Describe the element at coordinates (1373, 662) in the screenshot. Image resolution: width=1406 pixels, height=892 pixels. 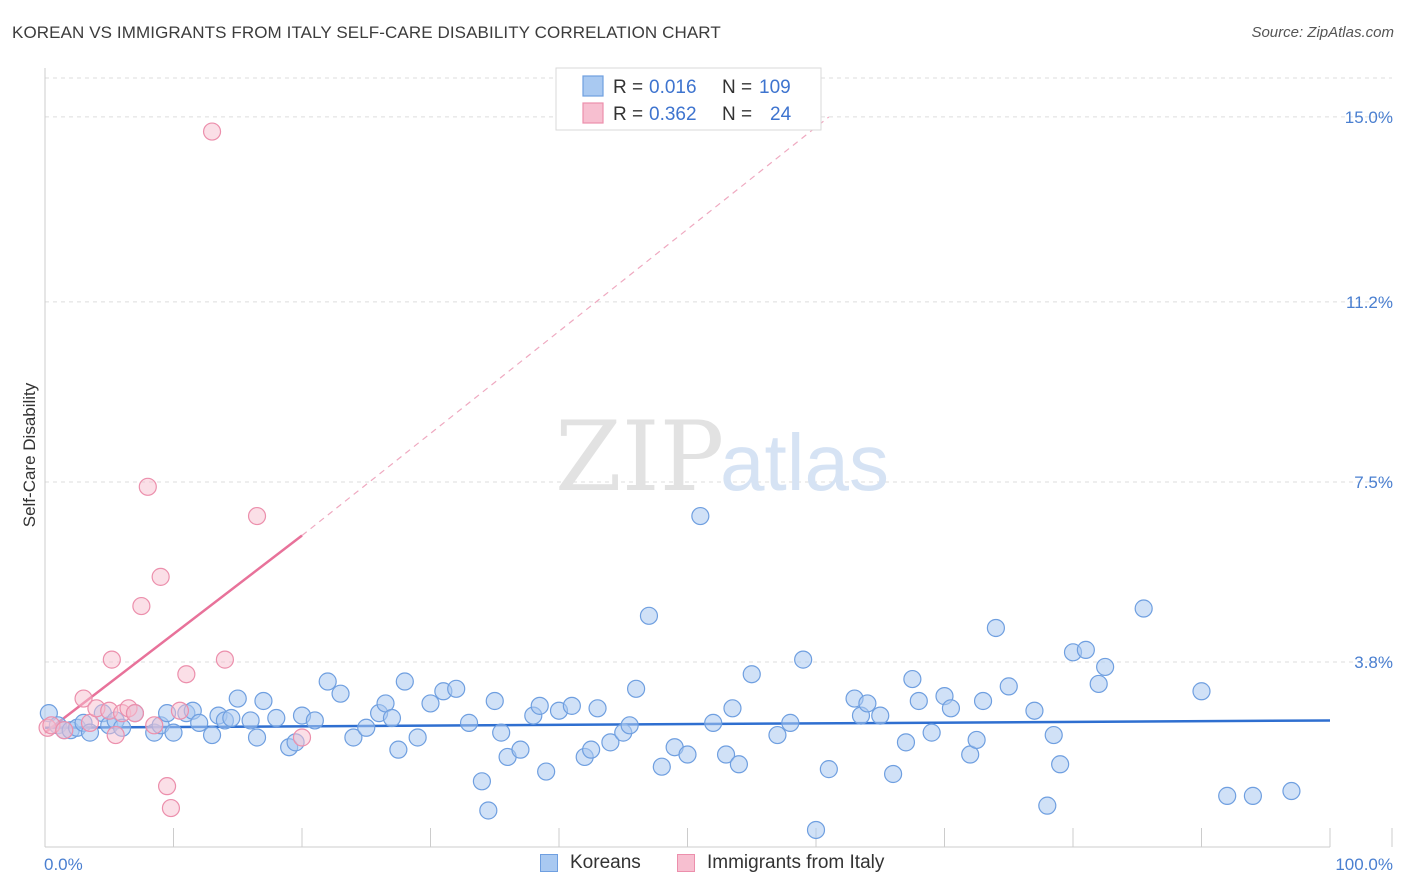
I see `y-tick-label-0: 3.8%` at that location.